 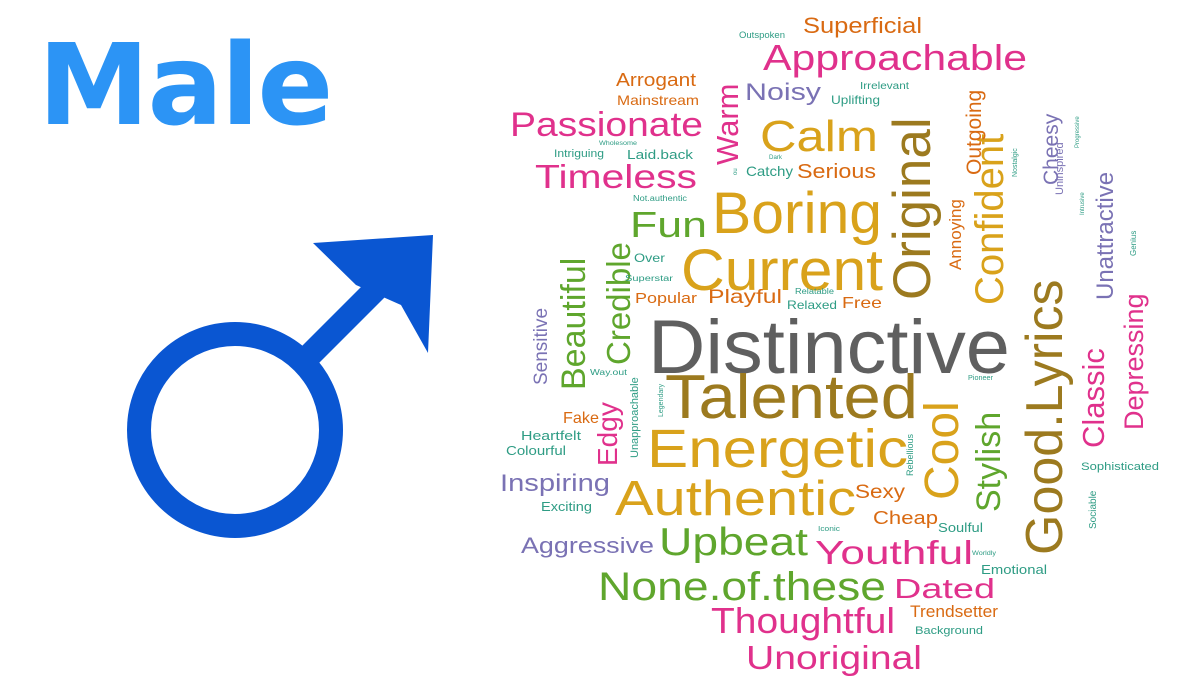 What do you see at coordinates (990, 219) in the screenshot?
I see `cloud-word: Confident` at bounding box center [990, 219].